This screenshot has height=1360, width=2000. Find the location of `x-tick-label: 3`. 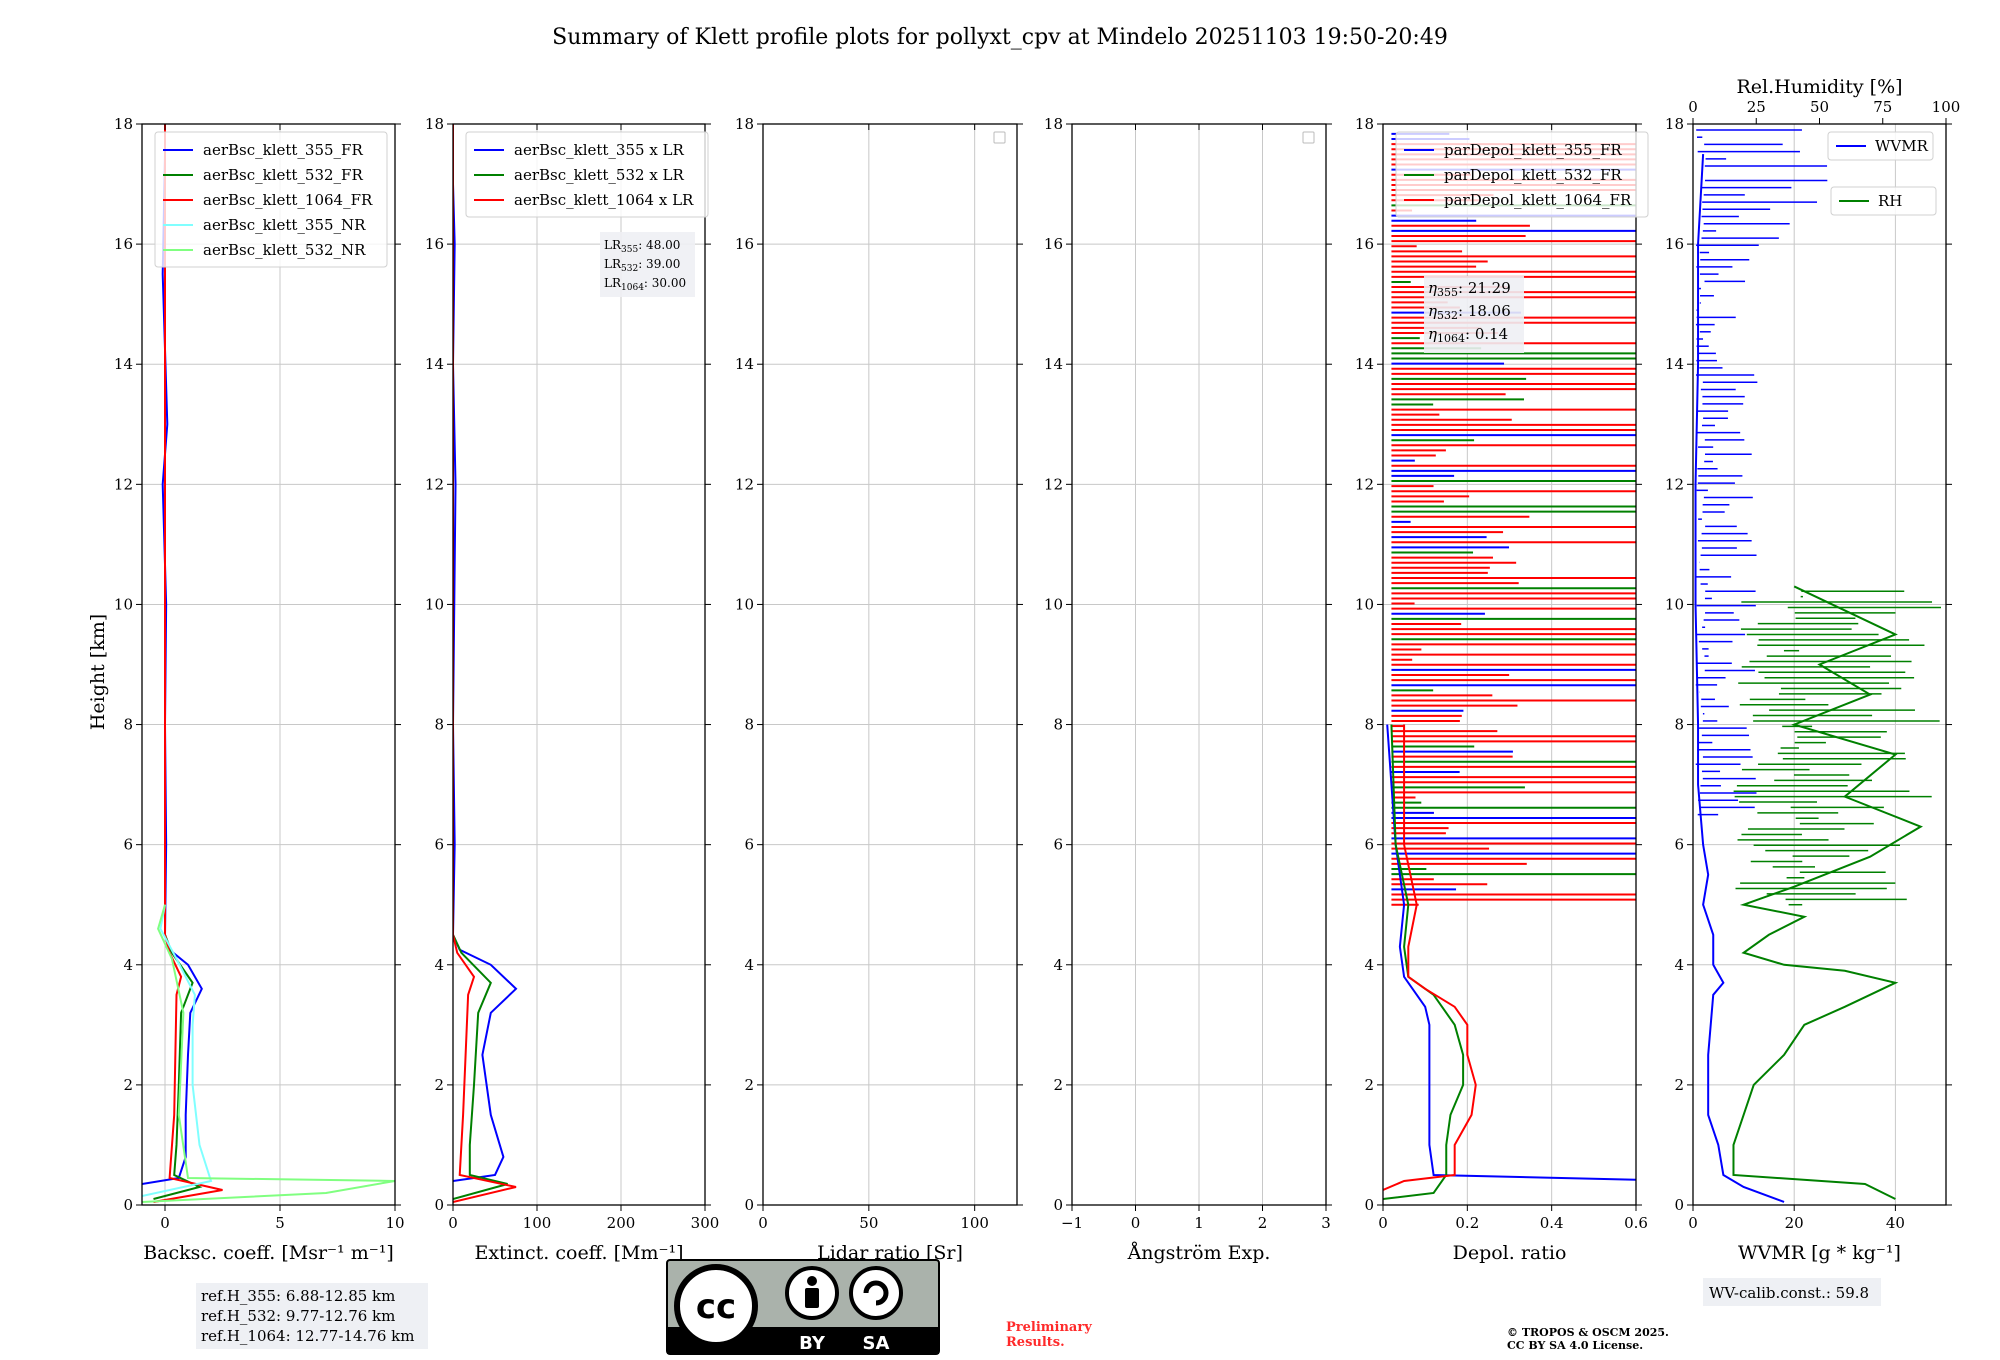

x-tick-label: 3 is located at coordinates (1326, 1223).